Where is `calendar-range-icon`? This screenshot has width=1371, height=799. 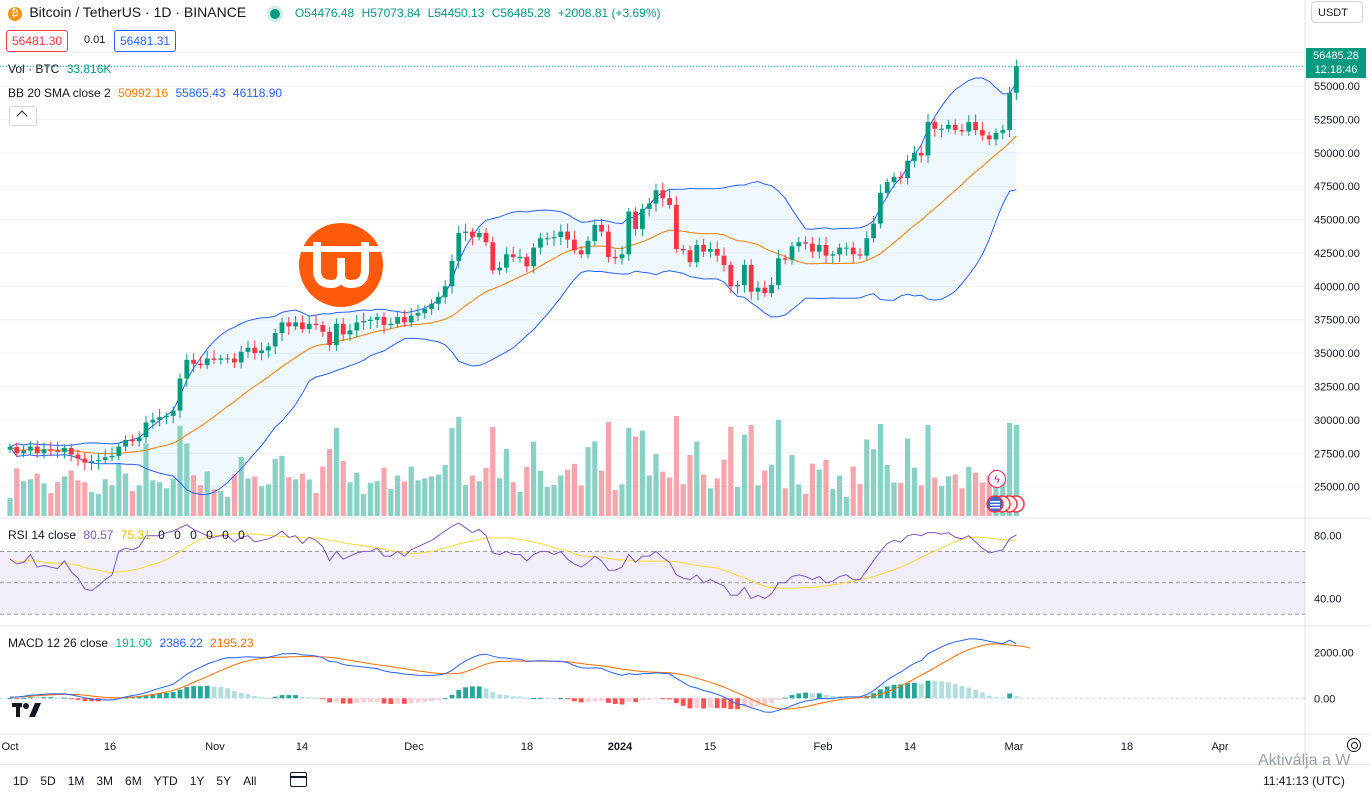
calendar-range-icon is located at coordinates (298, 779).